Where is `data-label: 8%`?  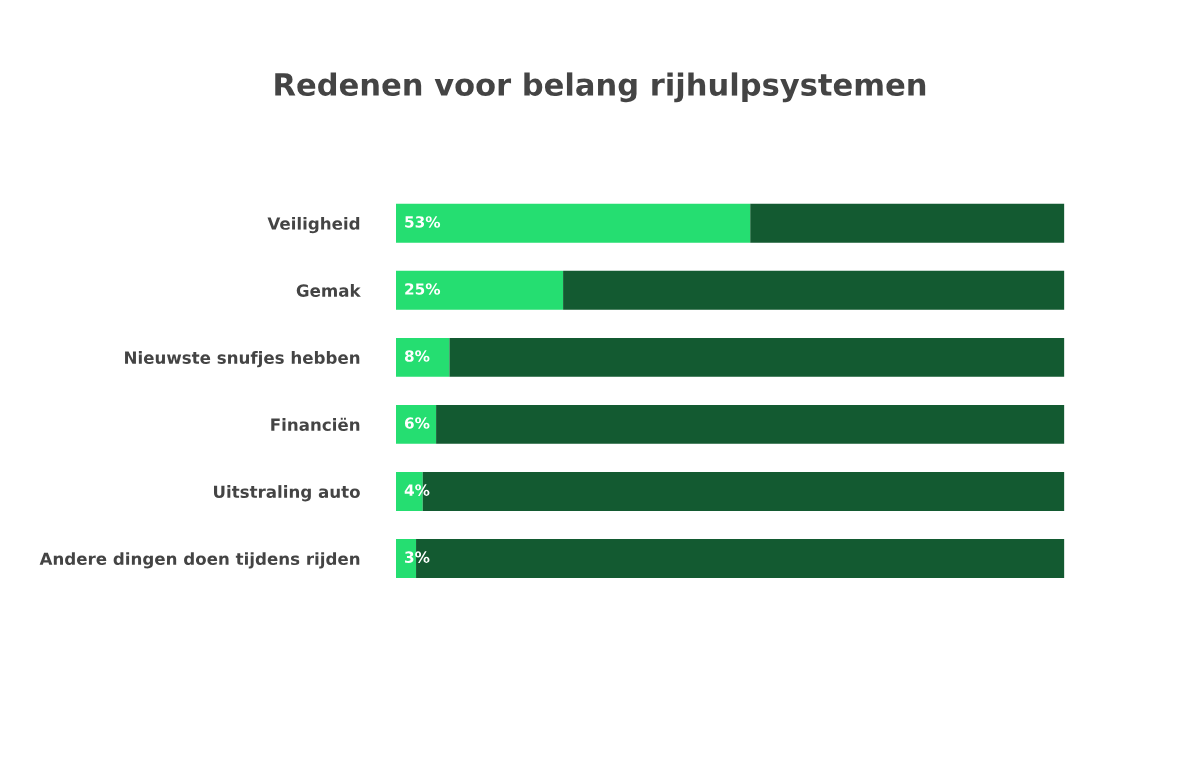 data-label: 8% is located at coordinates (417, 356).